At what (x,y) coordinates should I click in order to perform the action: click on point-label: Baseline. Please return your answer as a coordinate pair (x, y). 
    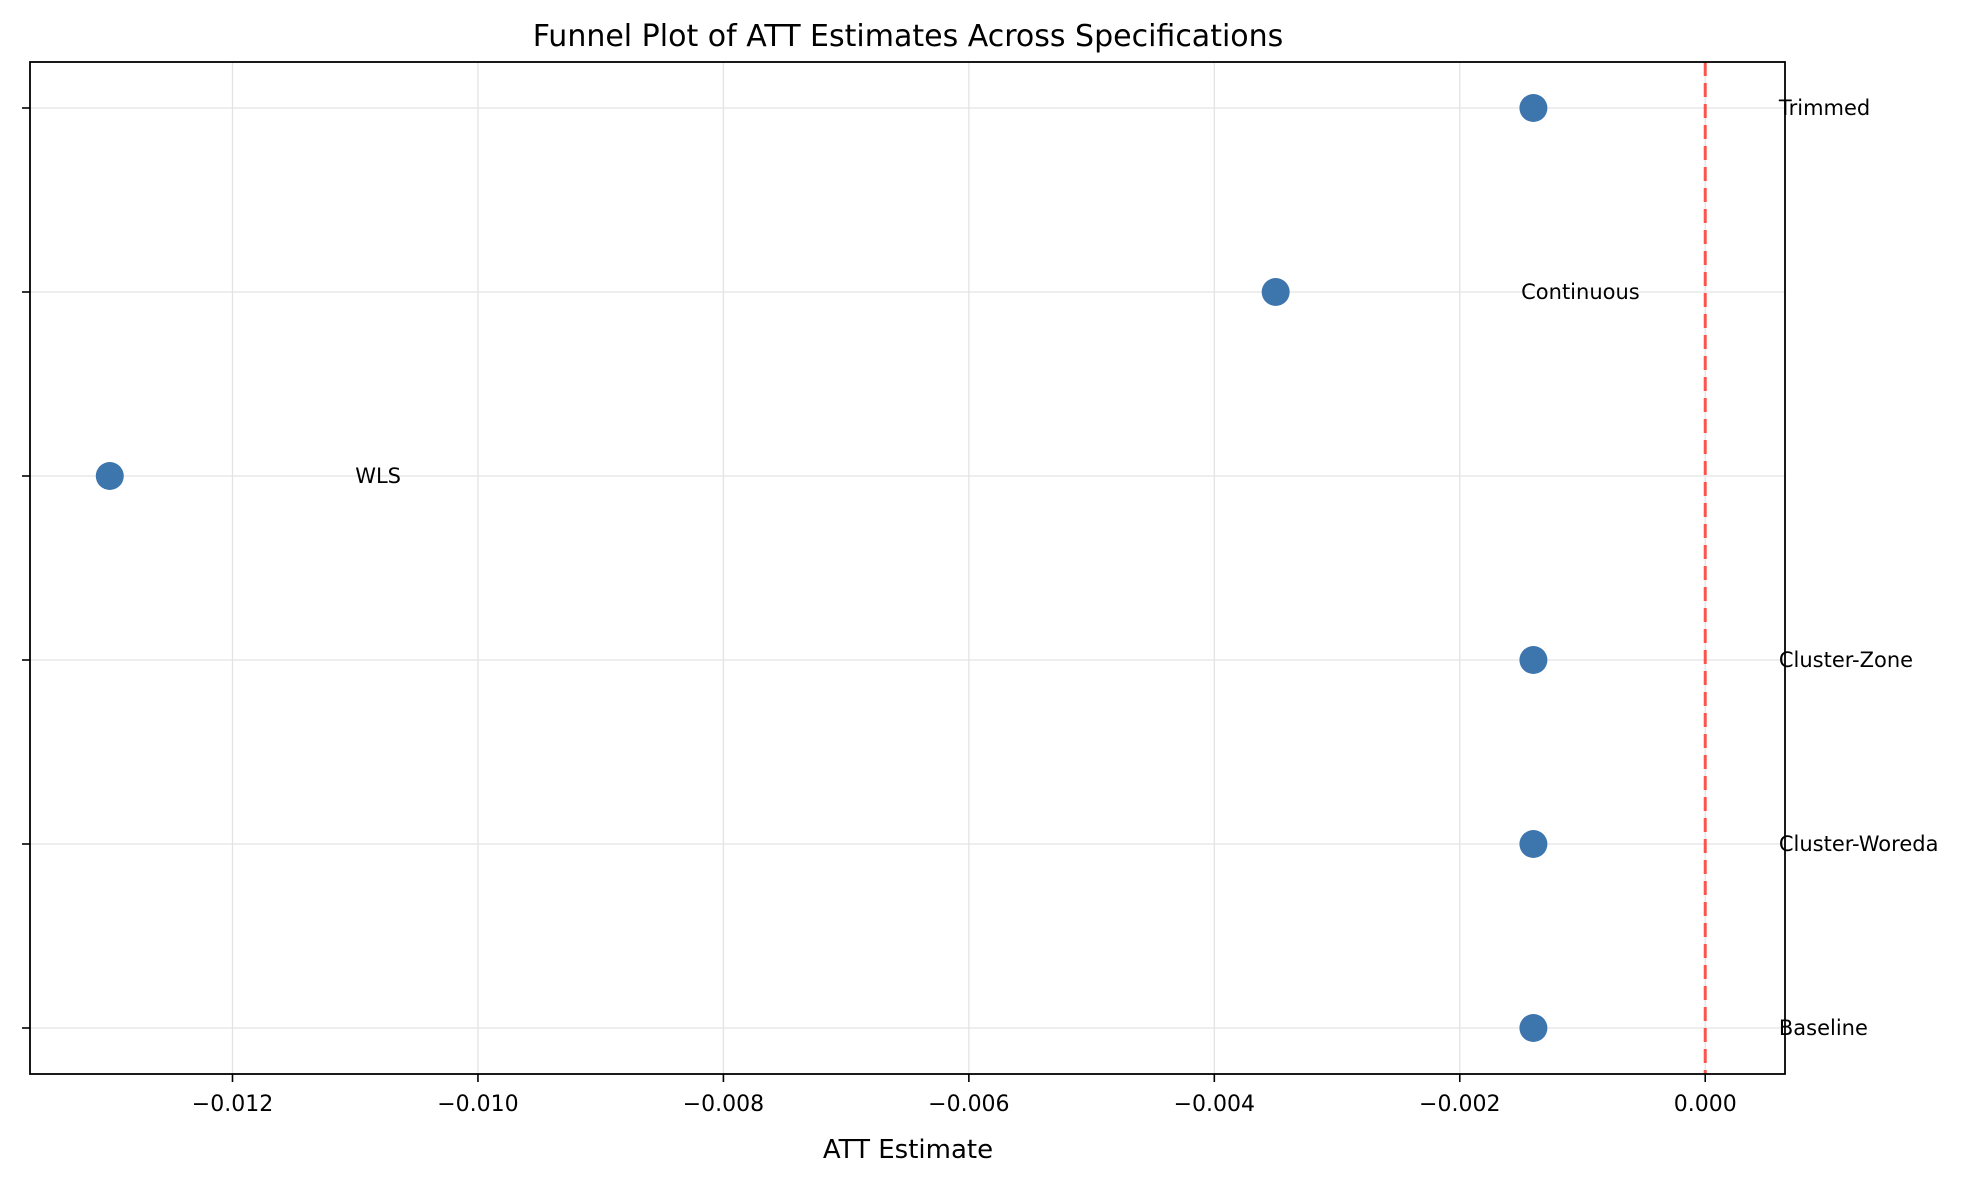
    Looking at the image, I should click on (1823, 1028).